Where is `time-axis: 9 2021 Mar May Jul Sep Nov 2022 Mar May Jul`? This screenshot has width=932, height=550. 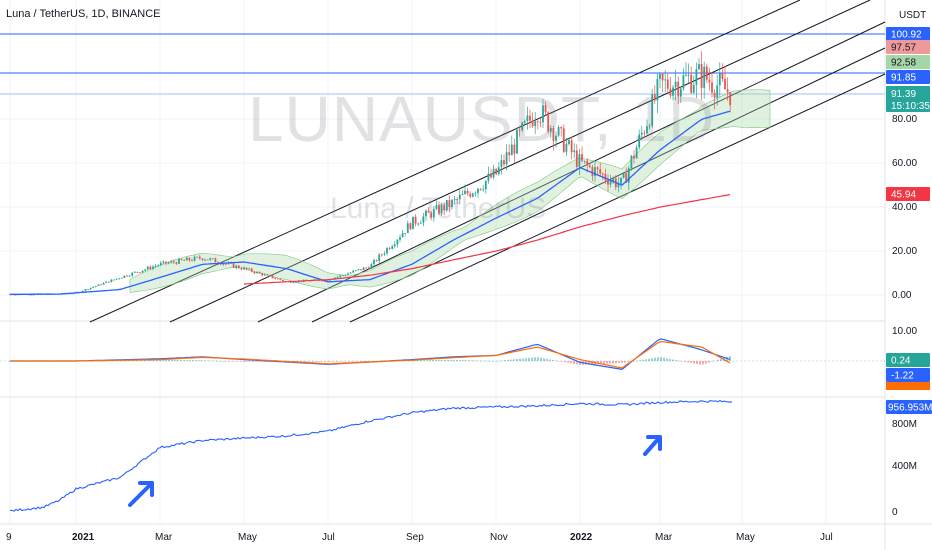
time-axis: 9 2021 Mar May Jul Sep Nov 2022 Mar May Jul is located at coordinates (419, 537).